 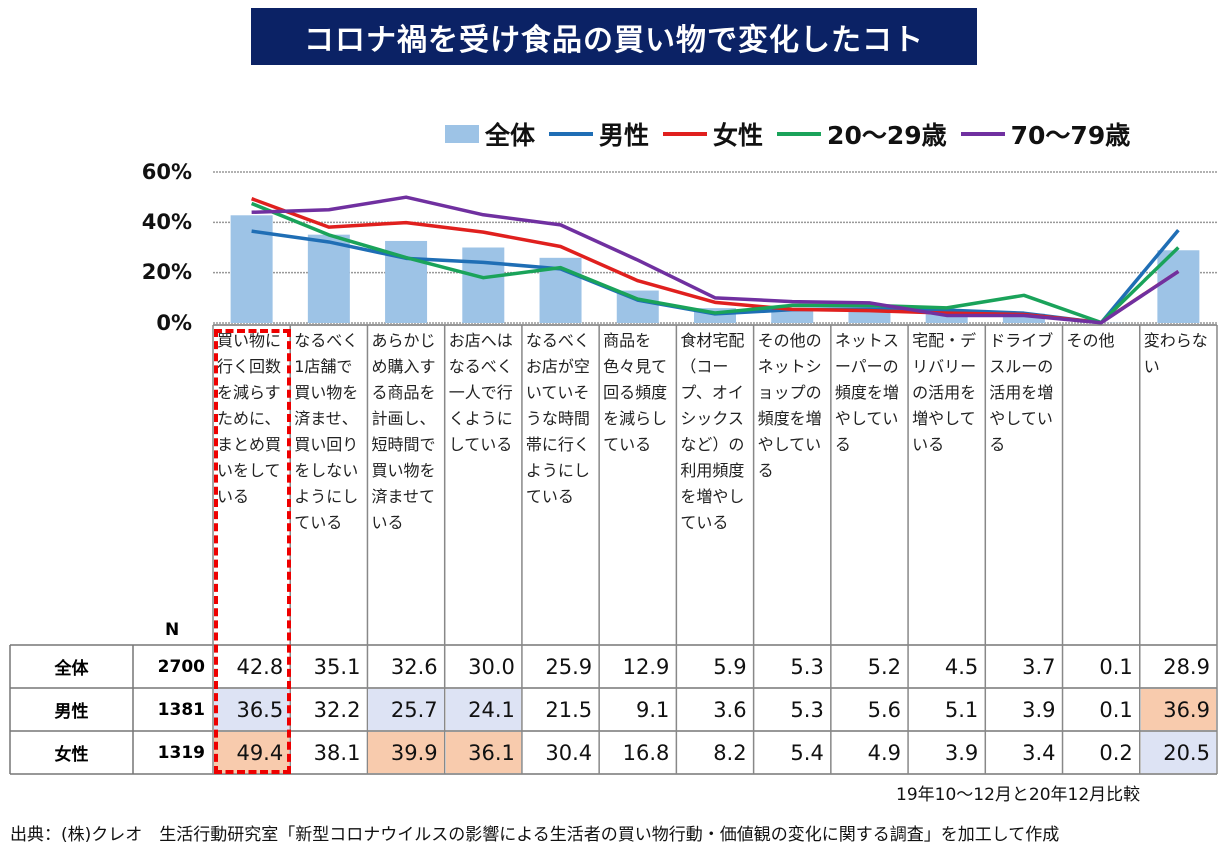 I want to click on legend-item: 男性, so click(x=599, y=134).